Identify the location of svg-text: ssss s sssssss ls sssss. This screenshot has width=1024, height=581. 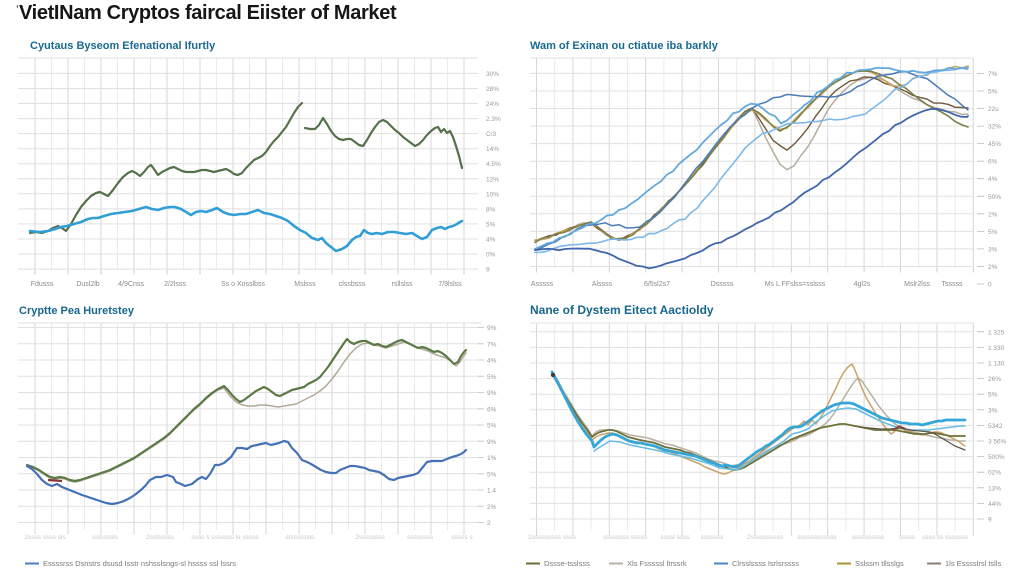
(225, 537).